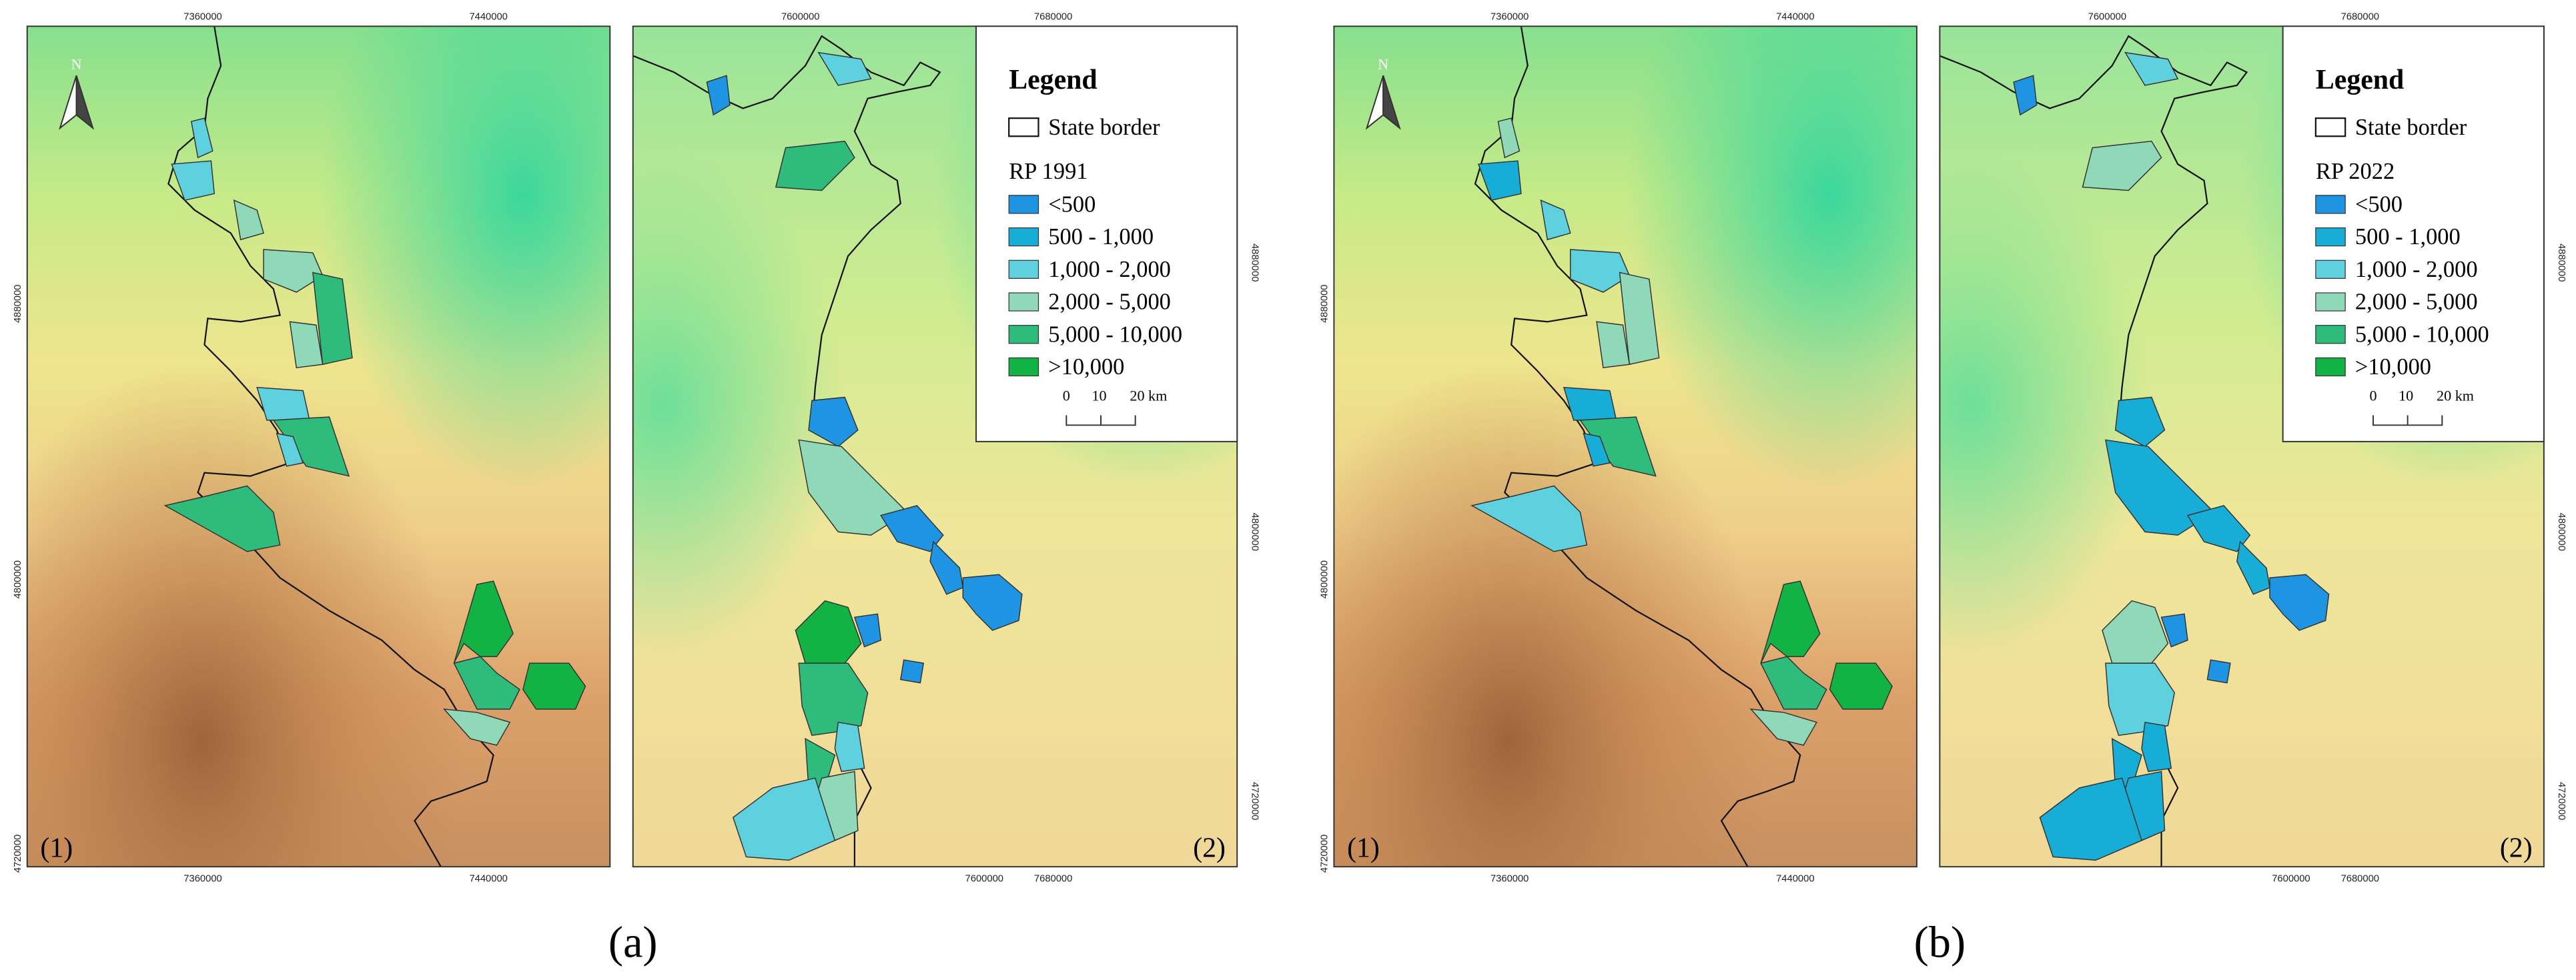 The width and height of the screenshot is (2576, 980). Describe the element at coordinates (633, 943) in the screenshot. I see `figure-label: (a)` at that location.